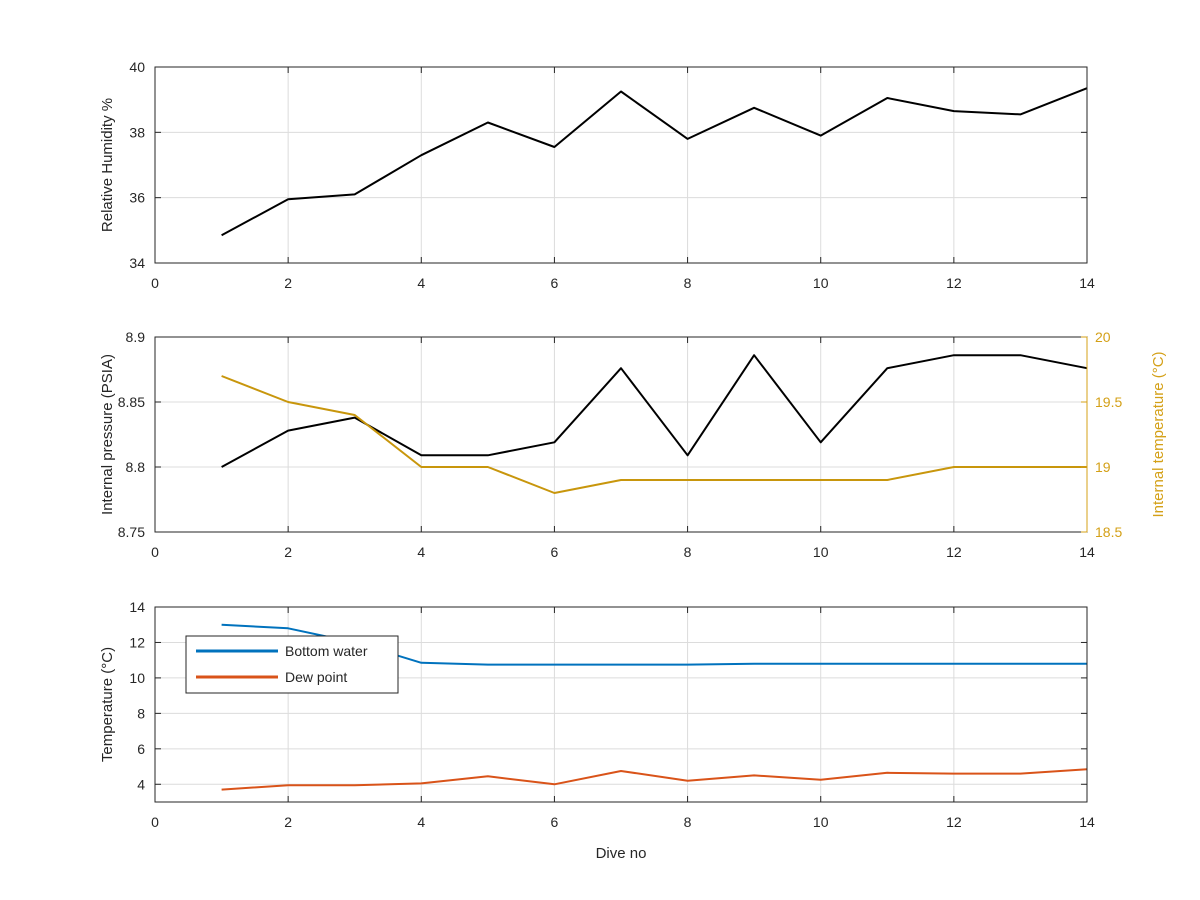  I want to click on y2-axis-label: Internal temperature (°C), so click(1158, 434).